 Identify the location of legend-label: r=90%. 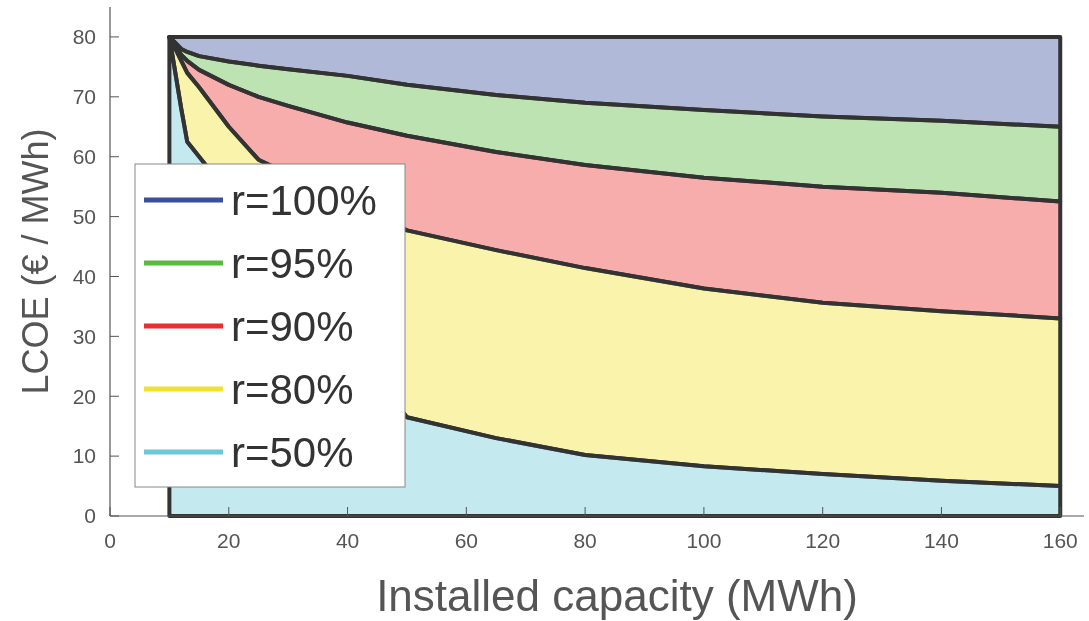
(292, 327).